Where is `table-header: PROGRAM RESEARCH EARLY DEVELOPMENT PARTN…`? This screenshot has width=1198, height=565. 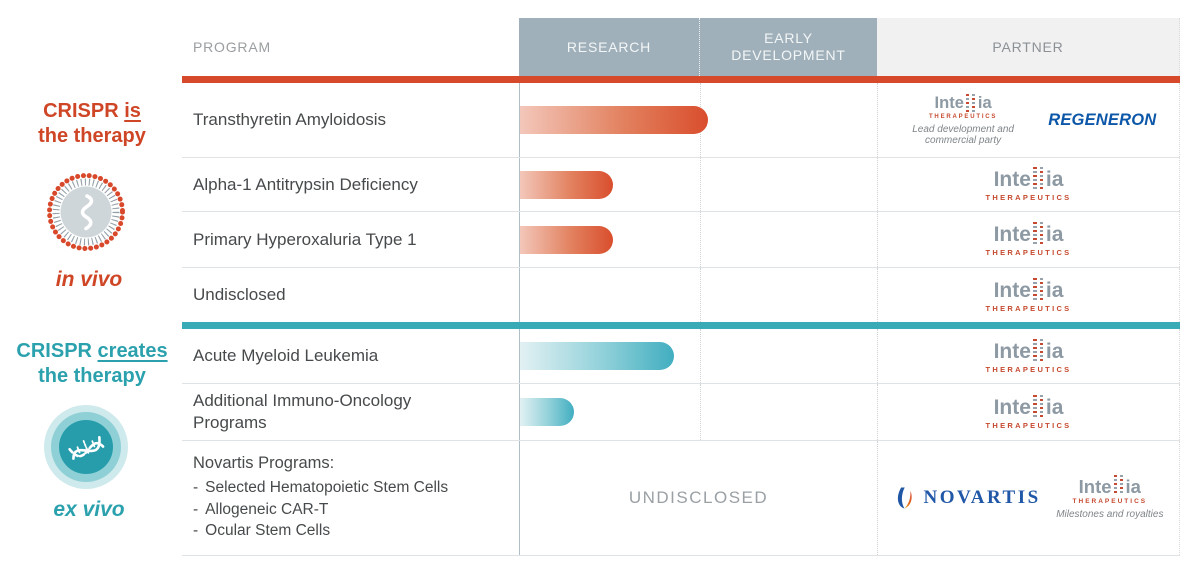 table-header: PROGRAM RESEARCH EARLY DEVELOPMENT PARTN… is located at coordinates (681, 47).